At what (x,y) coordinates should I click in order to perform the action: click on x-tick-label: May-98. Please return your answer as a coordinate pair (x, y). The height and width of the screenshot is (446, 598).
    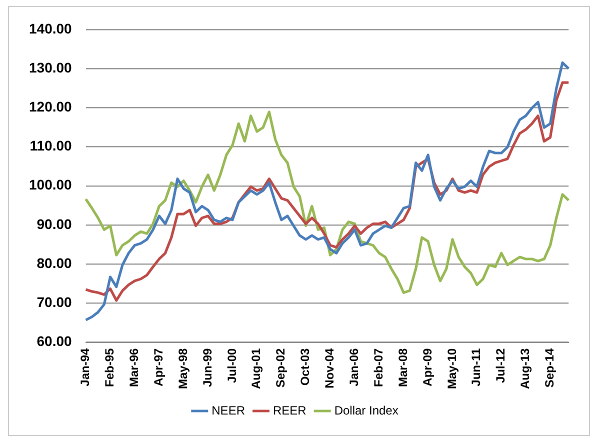
    Looking at the image, I should click on (183, 368).